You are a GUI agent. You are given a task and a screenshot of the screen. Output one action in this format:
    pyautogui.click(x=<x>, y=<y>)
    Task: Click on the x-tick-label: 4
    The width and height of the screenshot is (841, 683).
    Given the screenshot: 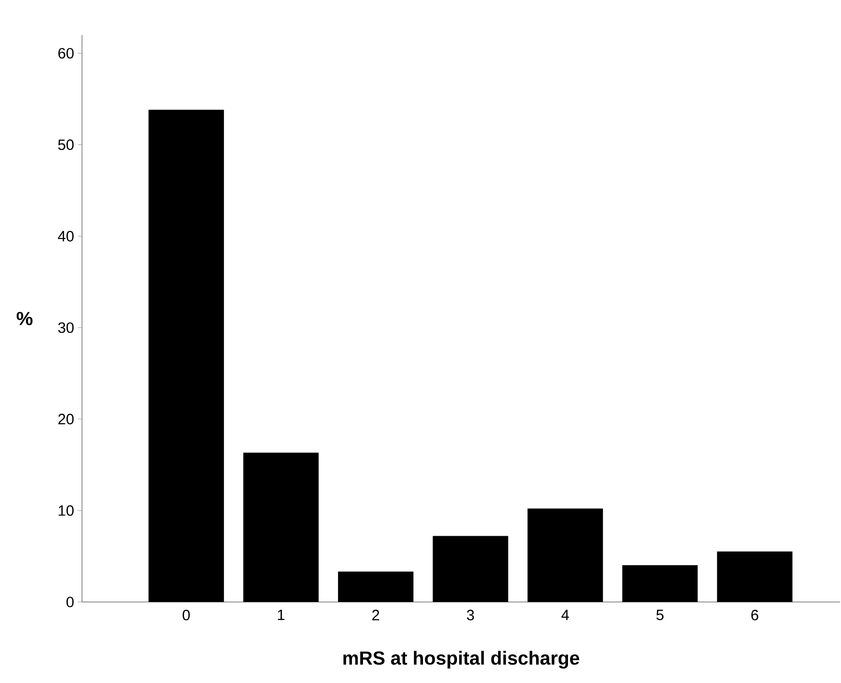 What is the action you would take?
    pyautogui.click(x=565, y=615)
    